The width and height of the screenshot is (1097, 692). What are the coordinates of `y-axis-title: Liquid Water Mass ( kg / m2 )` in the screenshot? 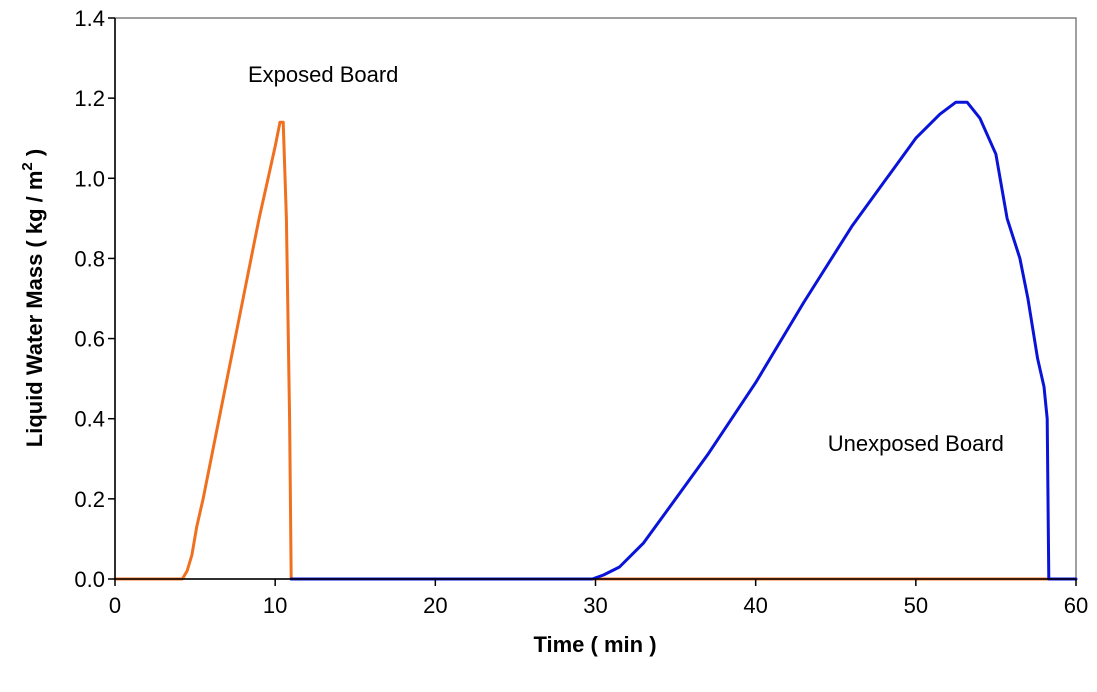 It's located at (33, 298).